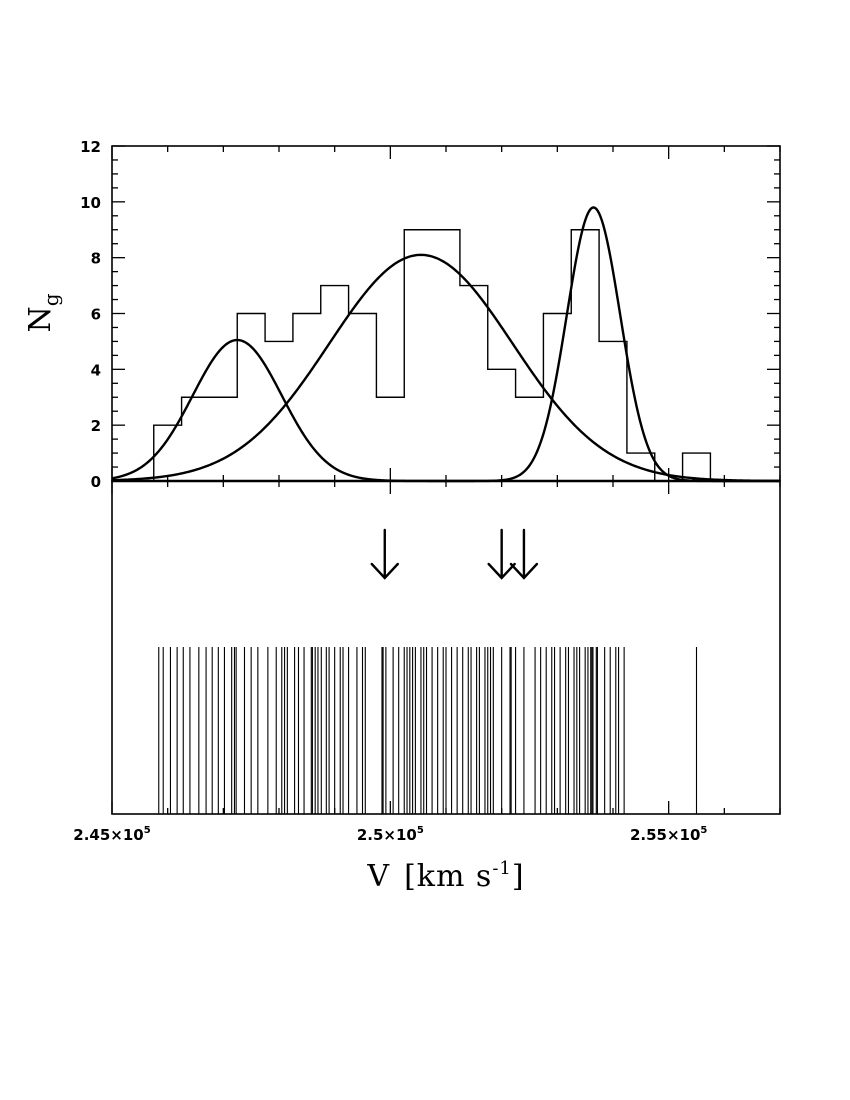  I want to click on y-tick-label: 12, so click(90, 147).